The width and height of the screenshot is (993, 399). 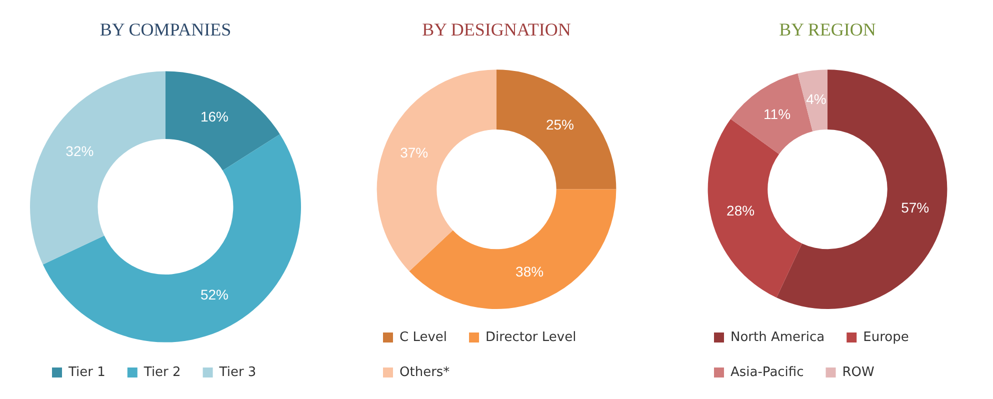 What do you see at coordinates (816, 99) in the screenshot?
I see `data-label: 4%` at bounding box center [816, 99].